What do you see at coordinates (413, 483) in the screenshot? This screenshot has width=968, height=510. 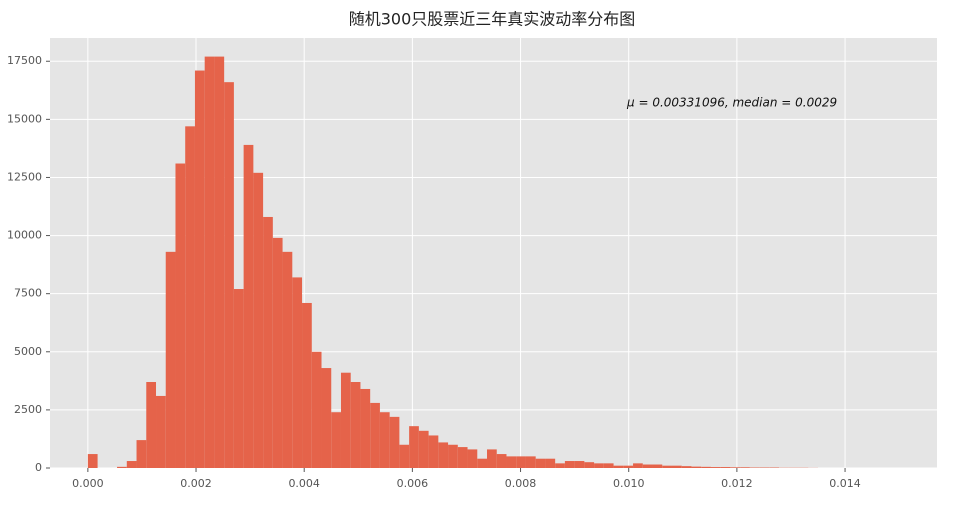 I see `x-tick-label: 0.006` at bounding box center [413, 483].